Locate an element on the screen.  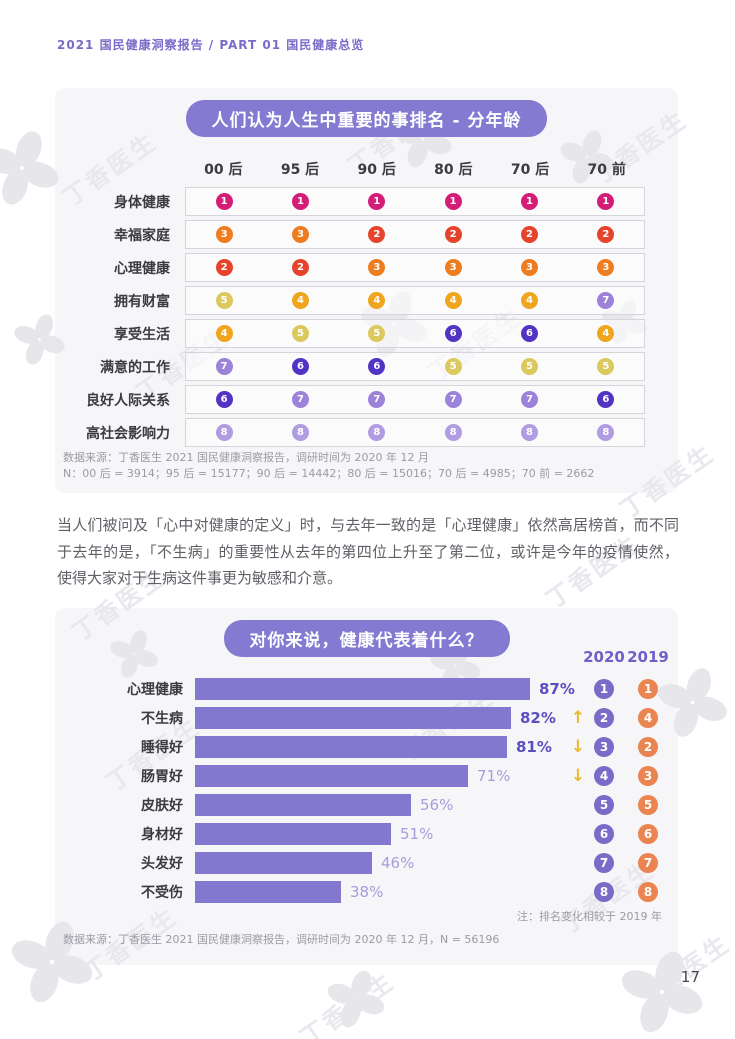
watermark-text: 丁香医生 is located at coordinates (347, 1003).